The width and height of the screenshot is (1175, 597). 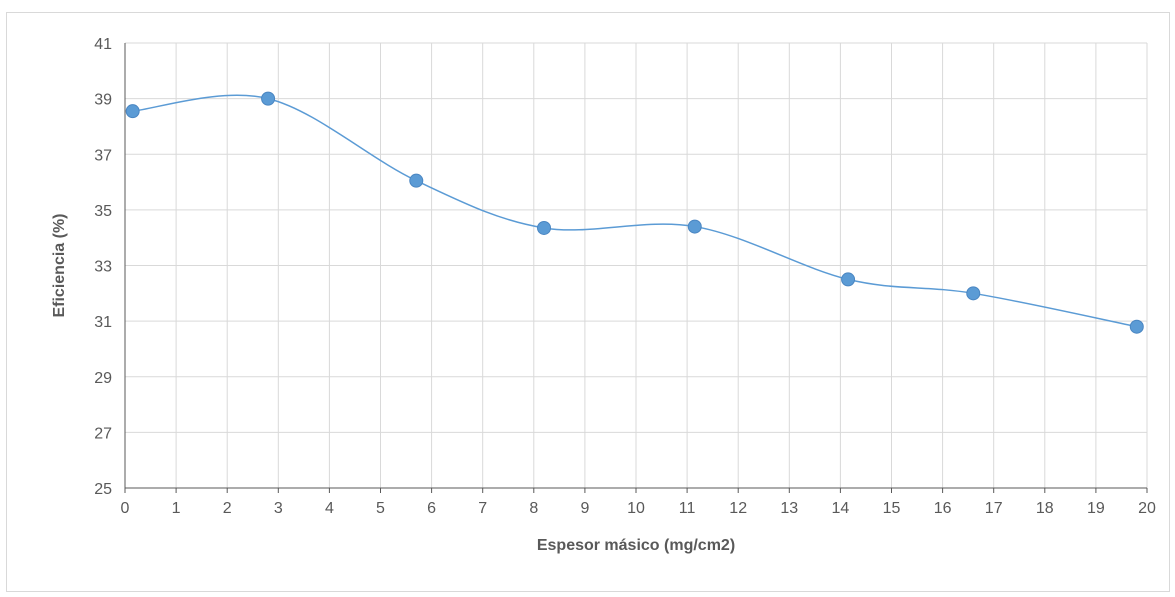 What do you see at coordinates (738, 508) in the screenshot?
I see `x-tick-label: 12` at bounding box center [738, 508].